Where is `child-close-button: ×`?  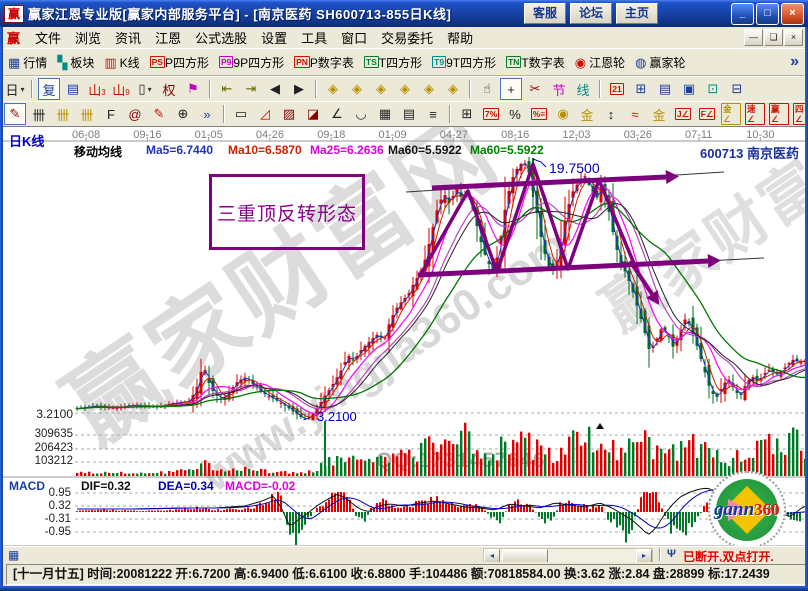
child-close-button: × is located at coordinates (793, 37).